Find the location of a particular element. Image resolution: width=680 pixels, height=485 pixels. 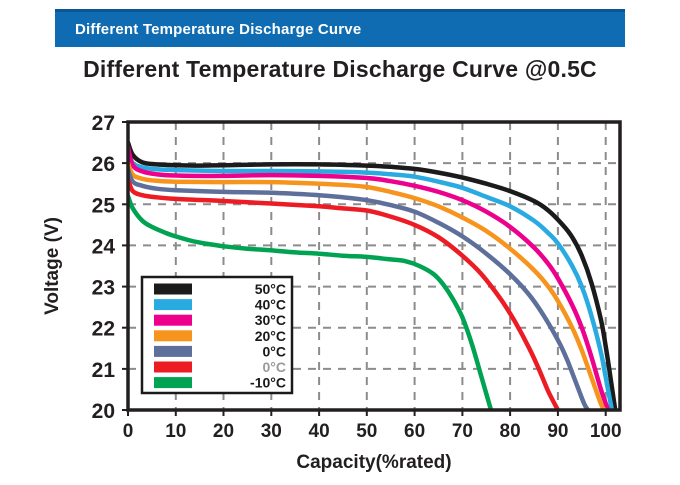

legend-label: 30°C is located at coordinates (270, 320).